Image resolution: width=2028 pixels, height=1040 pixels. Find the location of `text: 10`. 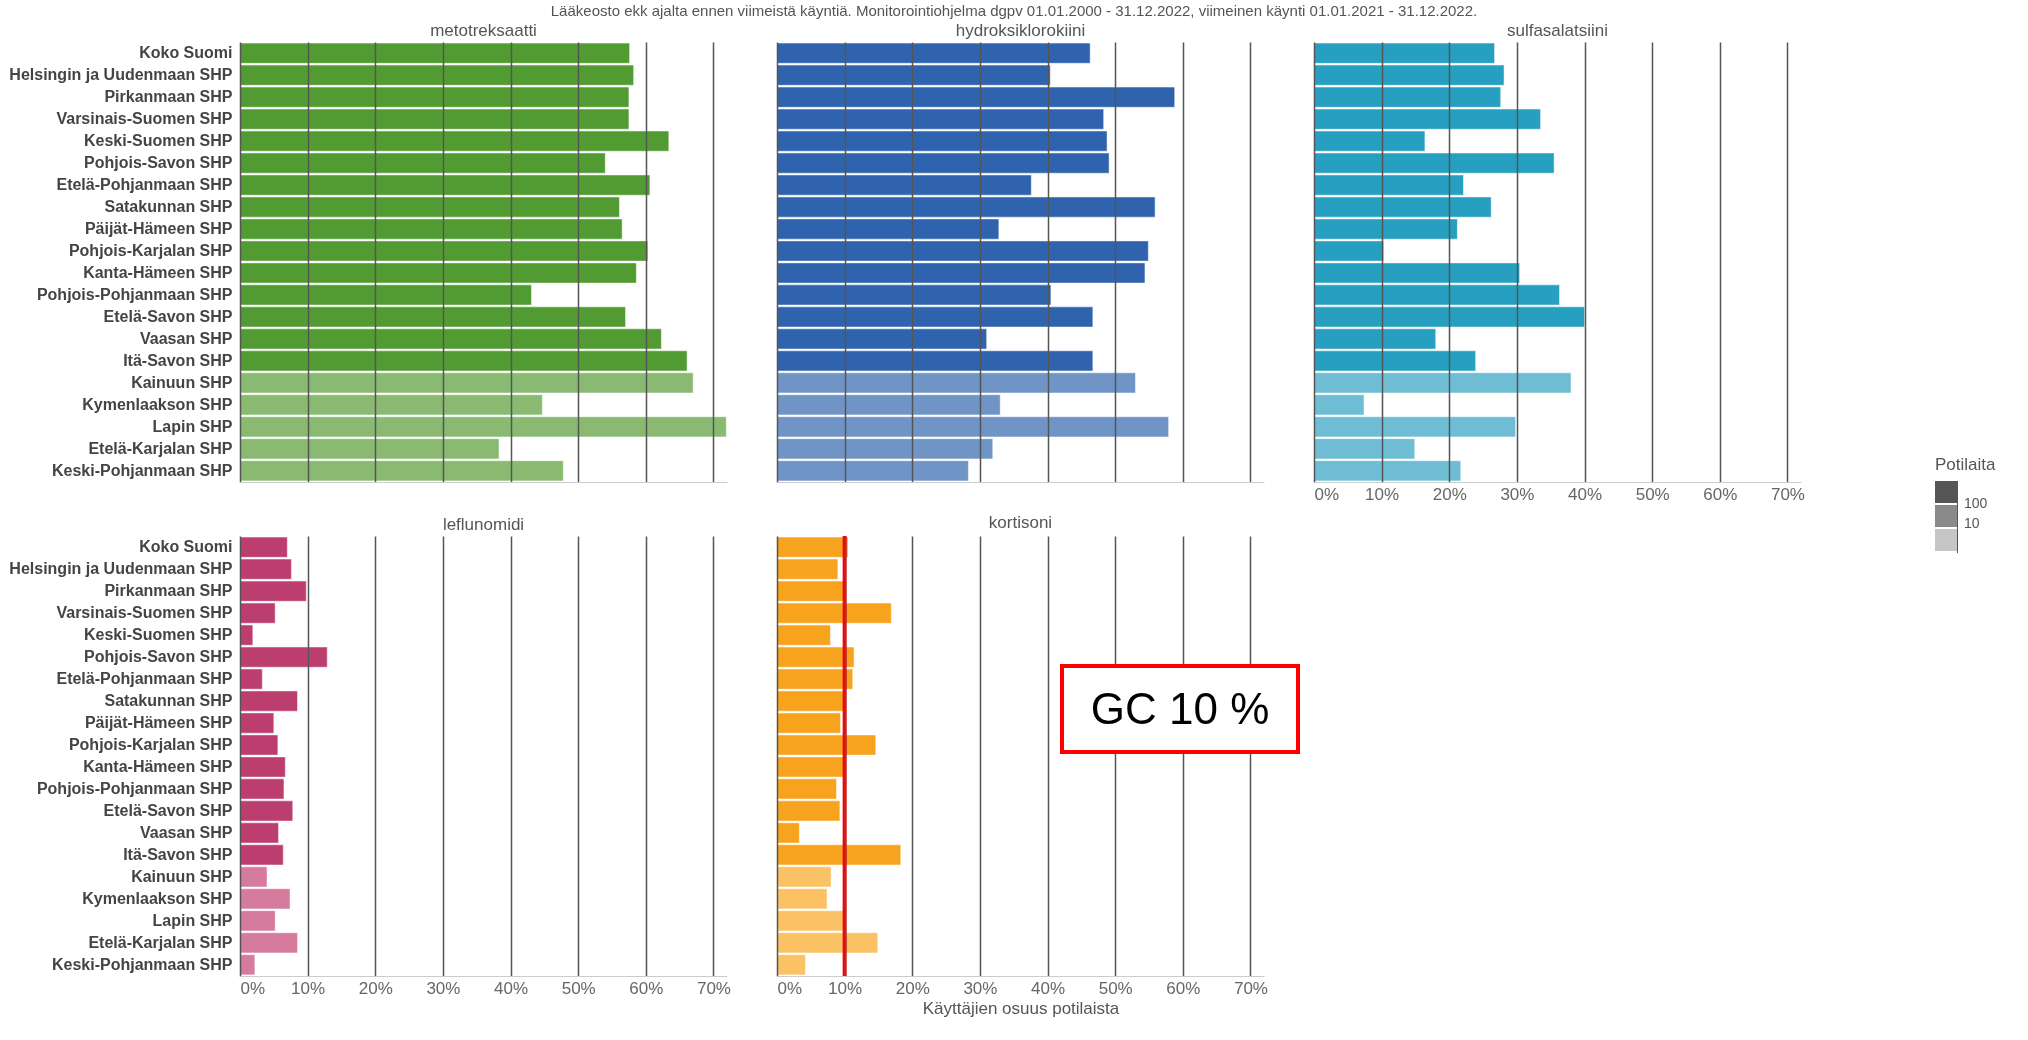

text: 10 is located at coordinates (1972, 523).